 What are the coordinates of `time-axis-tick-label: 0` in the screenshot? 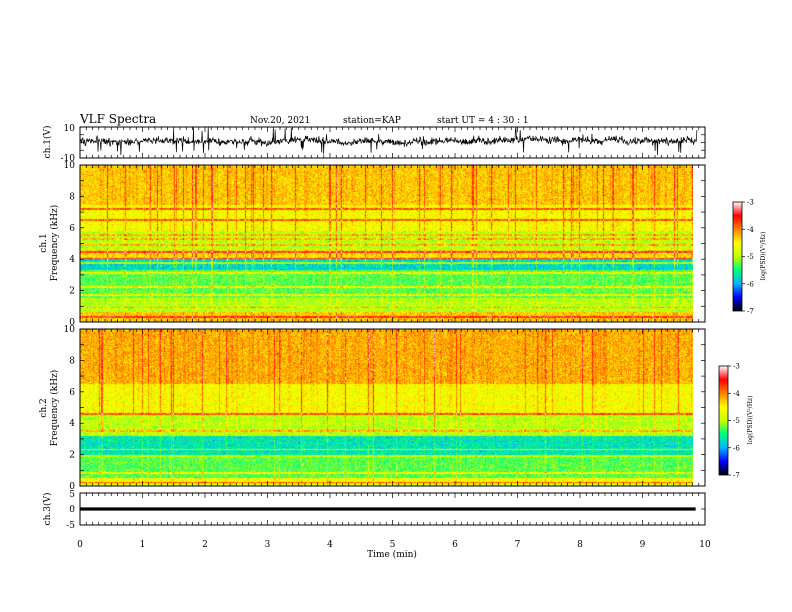 It's located at (80, 545).